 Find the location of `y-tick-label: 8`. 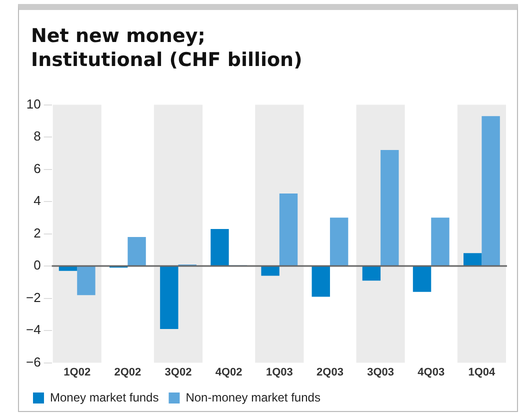

y-tick-label: 8 is located at coordinates (37, 136).